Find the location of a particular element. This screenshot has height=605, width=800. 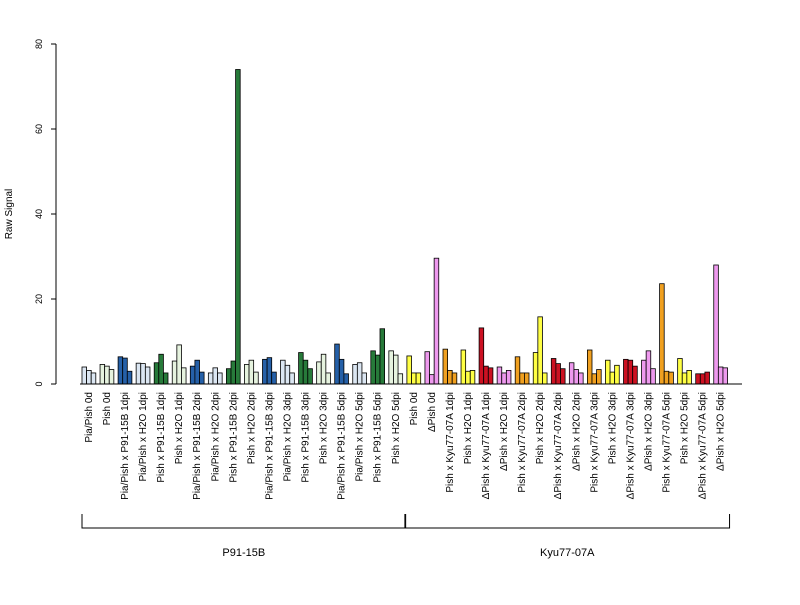

x-tick-label: Pish x Kyu77-07A 1dpi is located at coordinates (450, 442).